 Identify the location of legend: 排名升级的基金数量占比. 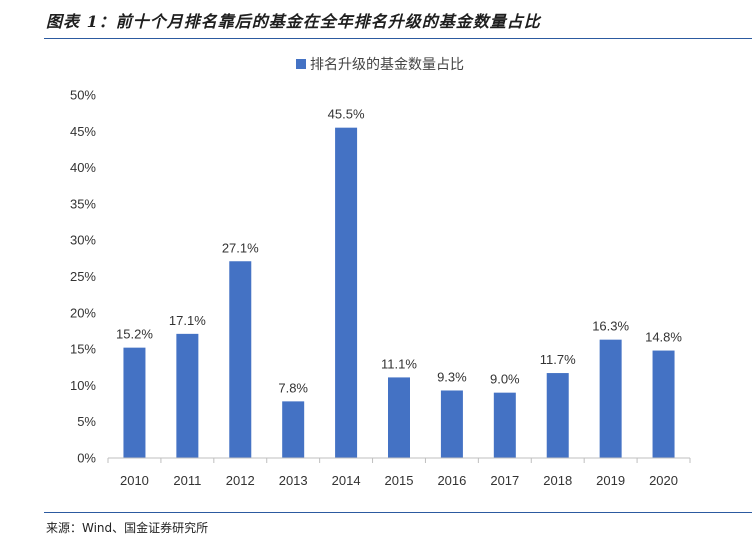
(380, 64).